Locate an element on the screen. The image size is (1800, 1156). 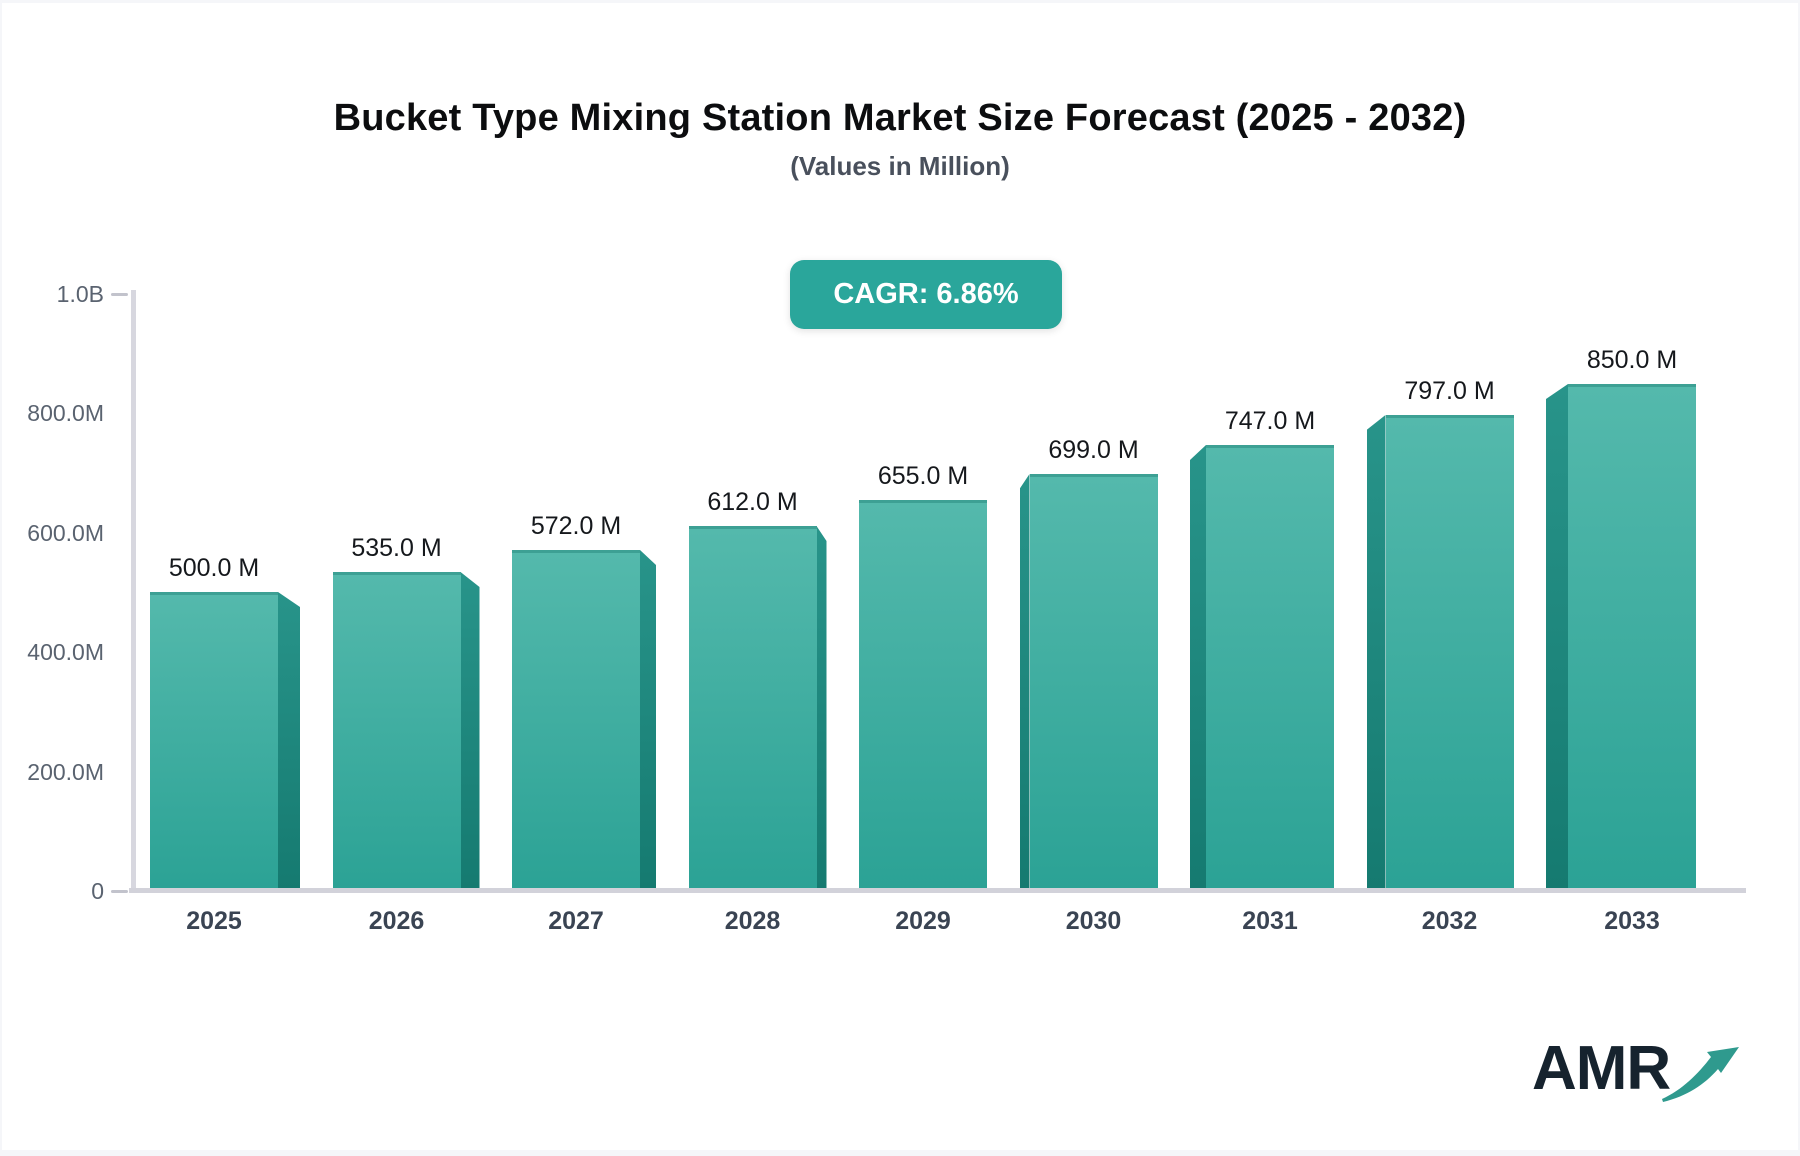
bar-group-2031: 747.0 M 2031 is located at coordinates (1262, 671).